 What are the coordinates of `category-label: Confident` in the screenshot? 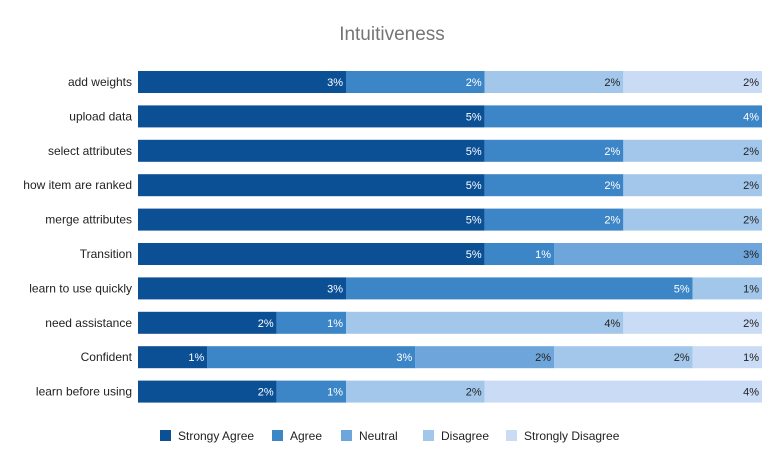 It's located at (107, 357).